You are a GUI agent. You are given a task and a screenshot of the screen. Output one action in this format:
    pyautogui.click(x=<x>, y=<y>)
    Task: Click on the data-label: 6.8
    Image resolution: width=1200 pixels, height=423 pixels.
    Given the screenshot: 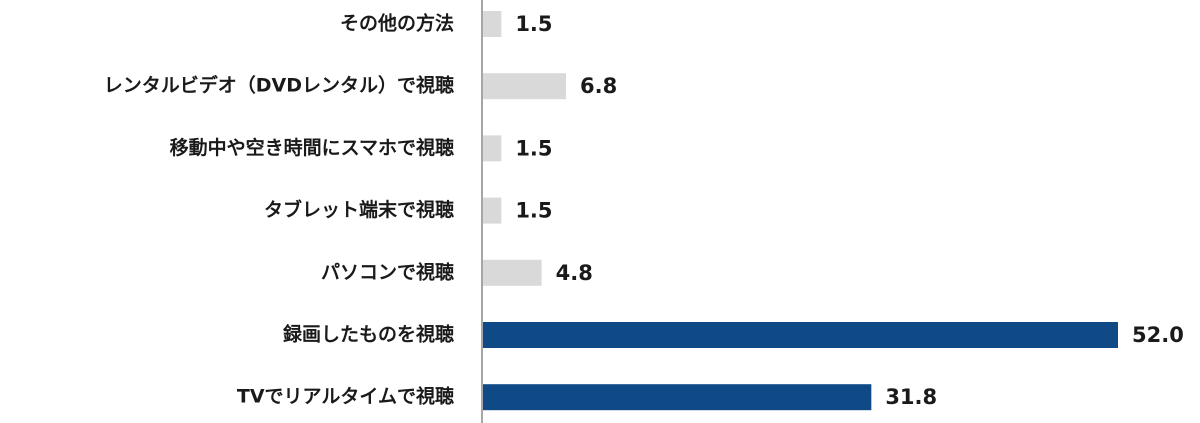 What is the action you would take?
    pyautogui.click(x=598, y=86)
    